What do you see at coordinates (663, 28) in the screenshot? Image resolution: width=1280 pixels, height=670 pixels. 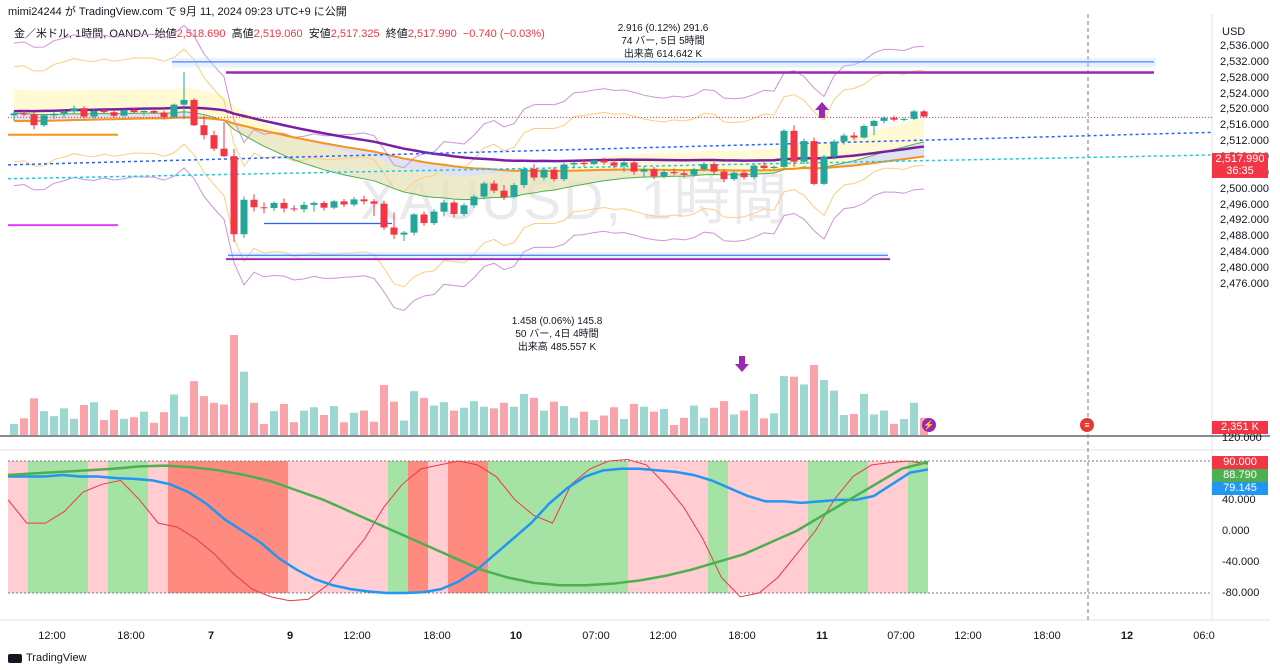 I see `measure-top-line1: 2.916 (0.12%) 291.6` at bounding box center [663, 28].